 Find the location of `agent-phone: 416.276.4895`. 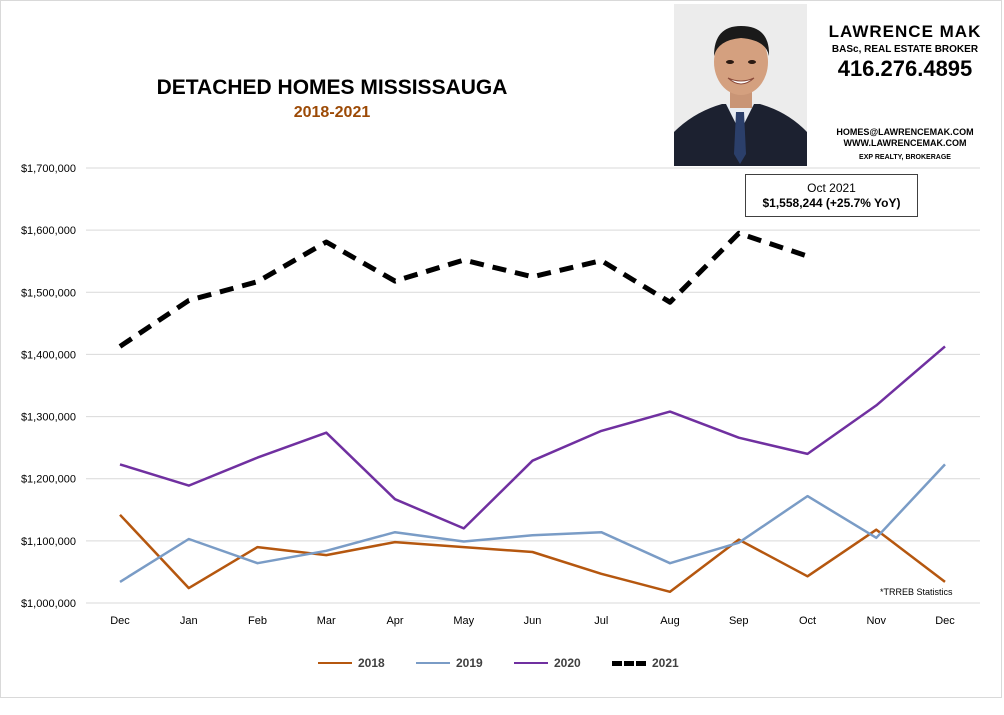

agent-phone: 416.276.4895 is located at coordinates (905, 68).